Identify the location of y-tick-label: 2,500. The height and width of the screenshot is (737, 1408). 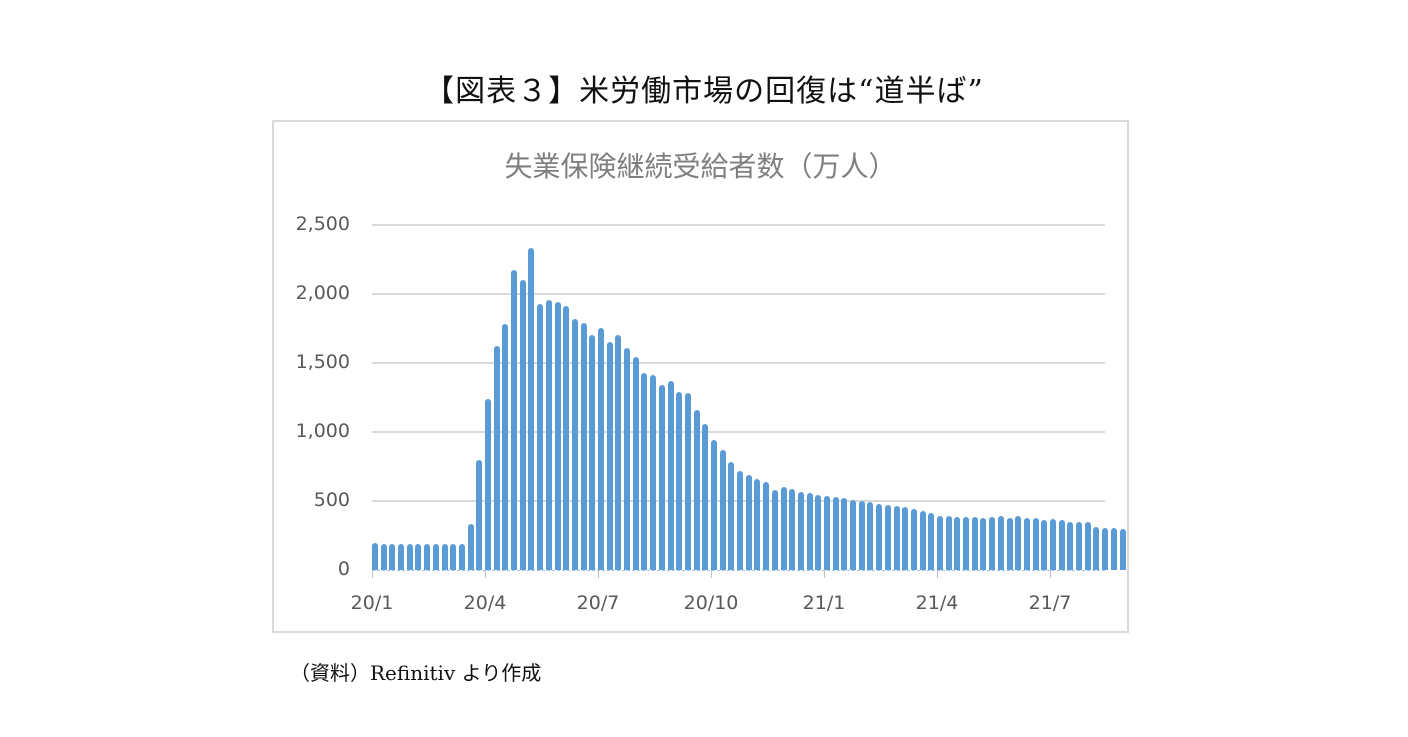
(322, 224).